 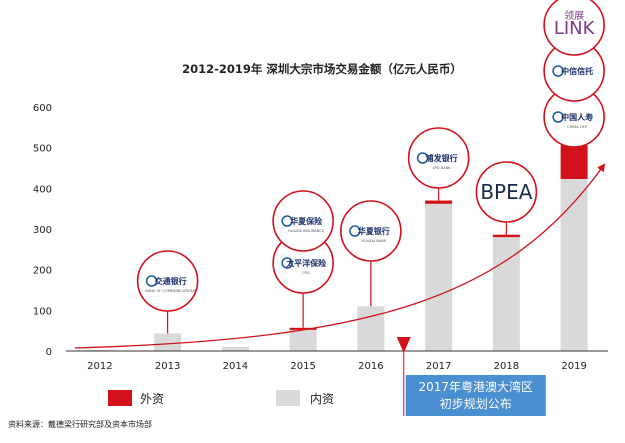 What do you see at coordinates (42, 189) in the screenshot?
I see `y-tick-label: 400` at bounding box center [42, 189].